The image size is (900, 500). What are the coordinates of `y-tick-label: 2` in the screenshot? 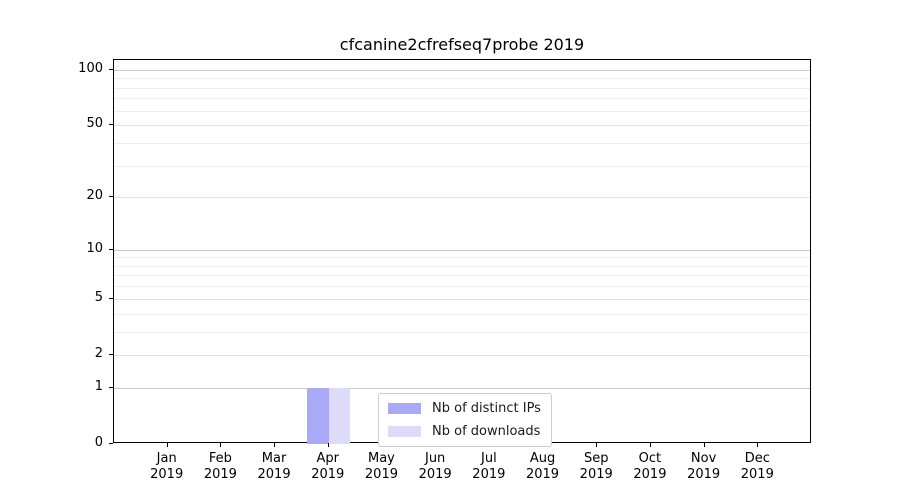 It's located at (98, 353).